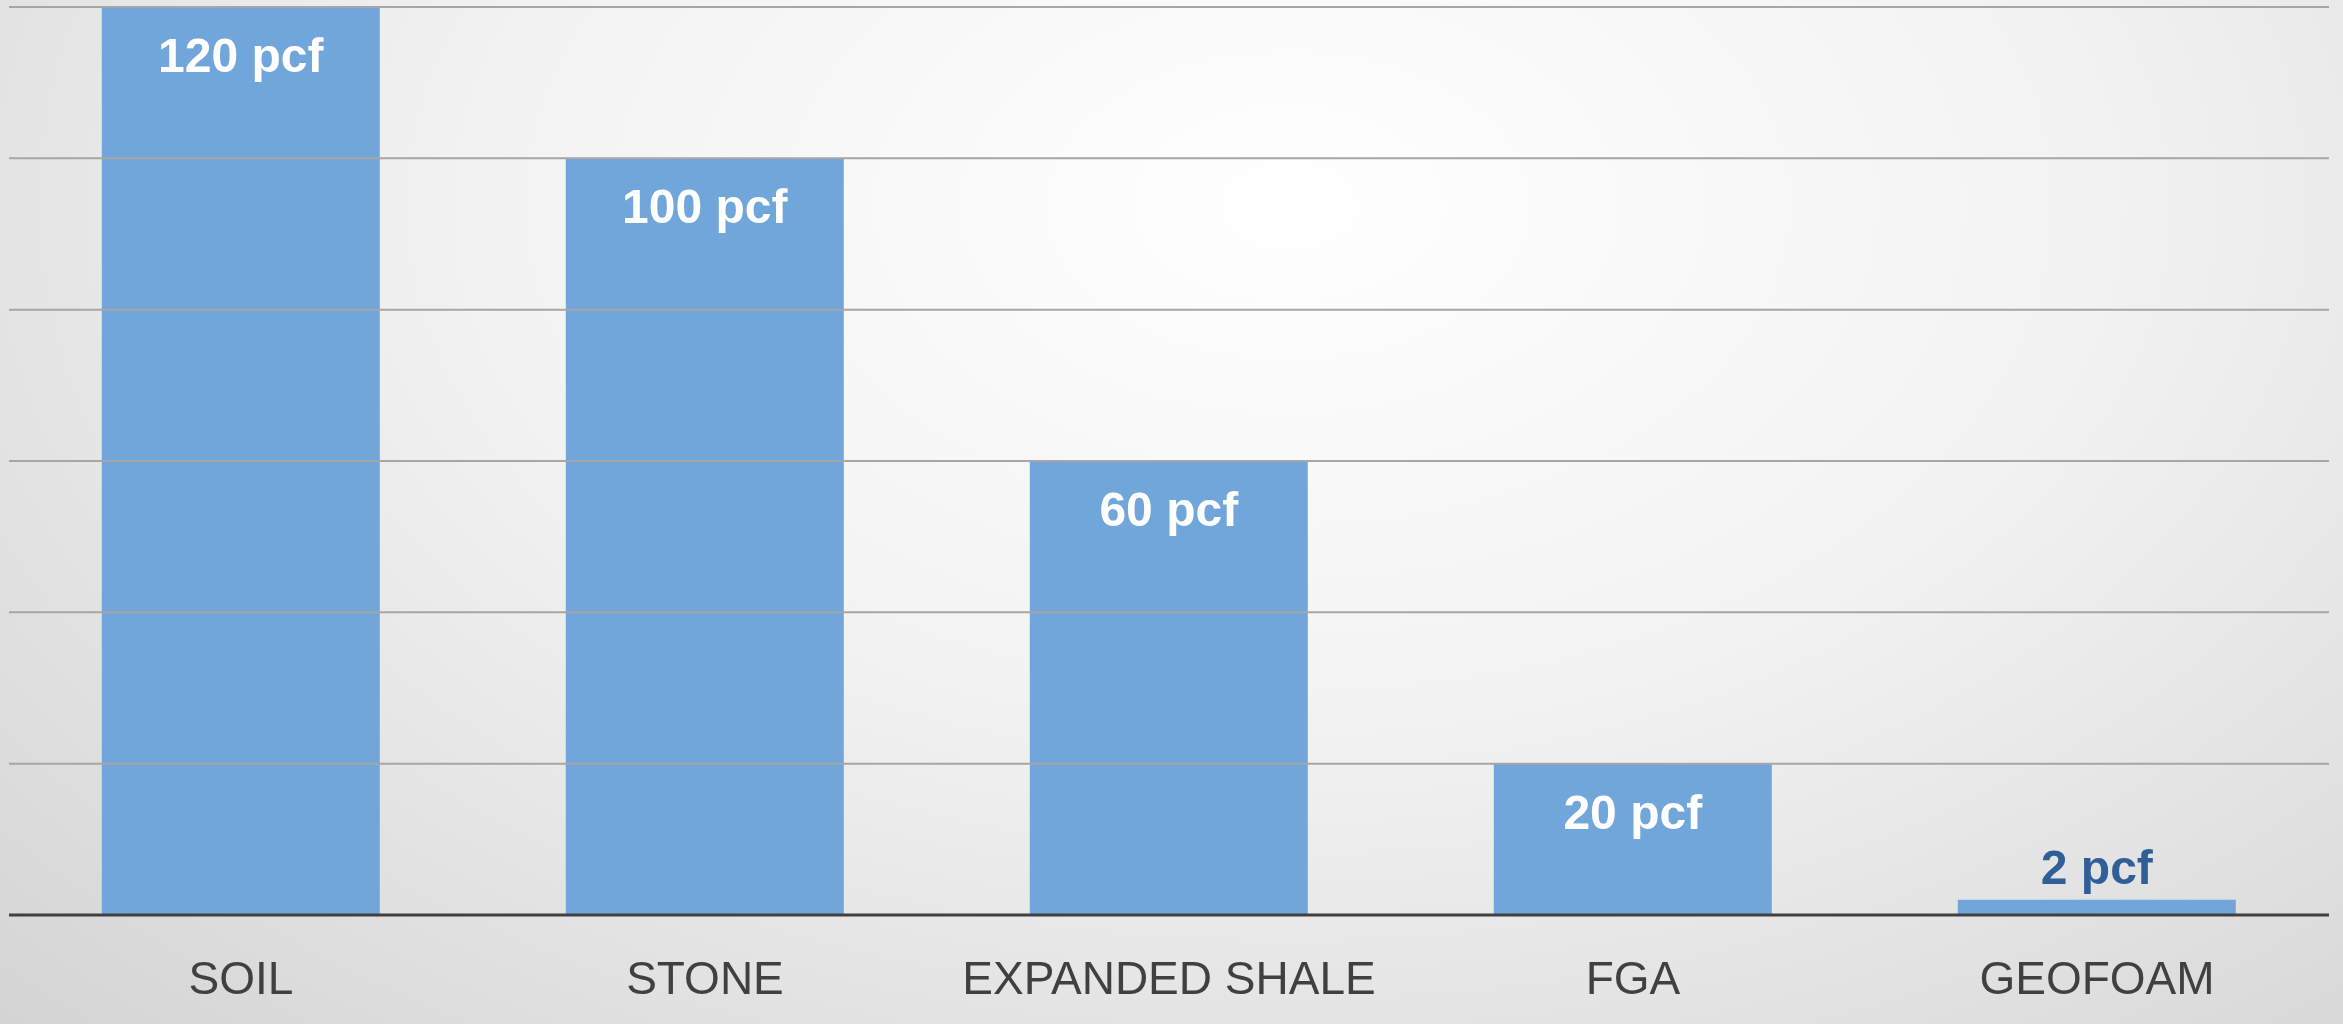  Describe the element at coordinates (1633, 812) in the screenshot. I see `data-label: 20 pcf` at that location.